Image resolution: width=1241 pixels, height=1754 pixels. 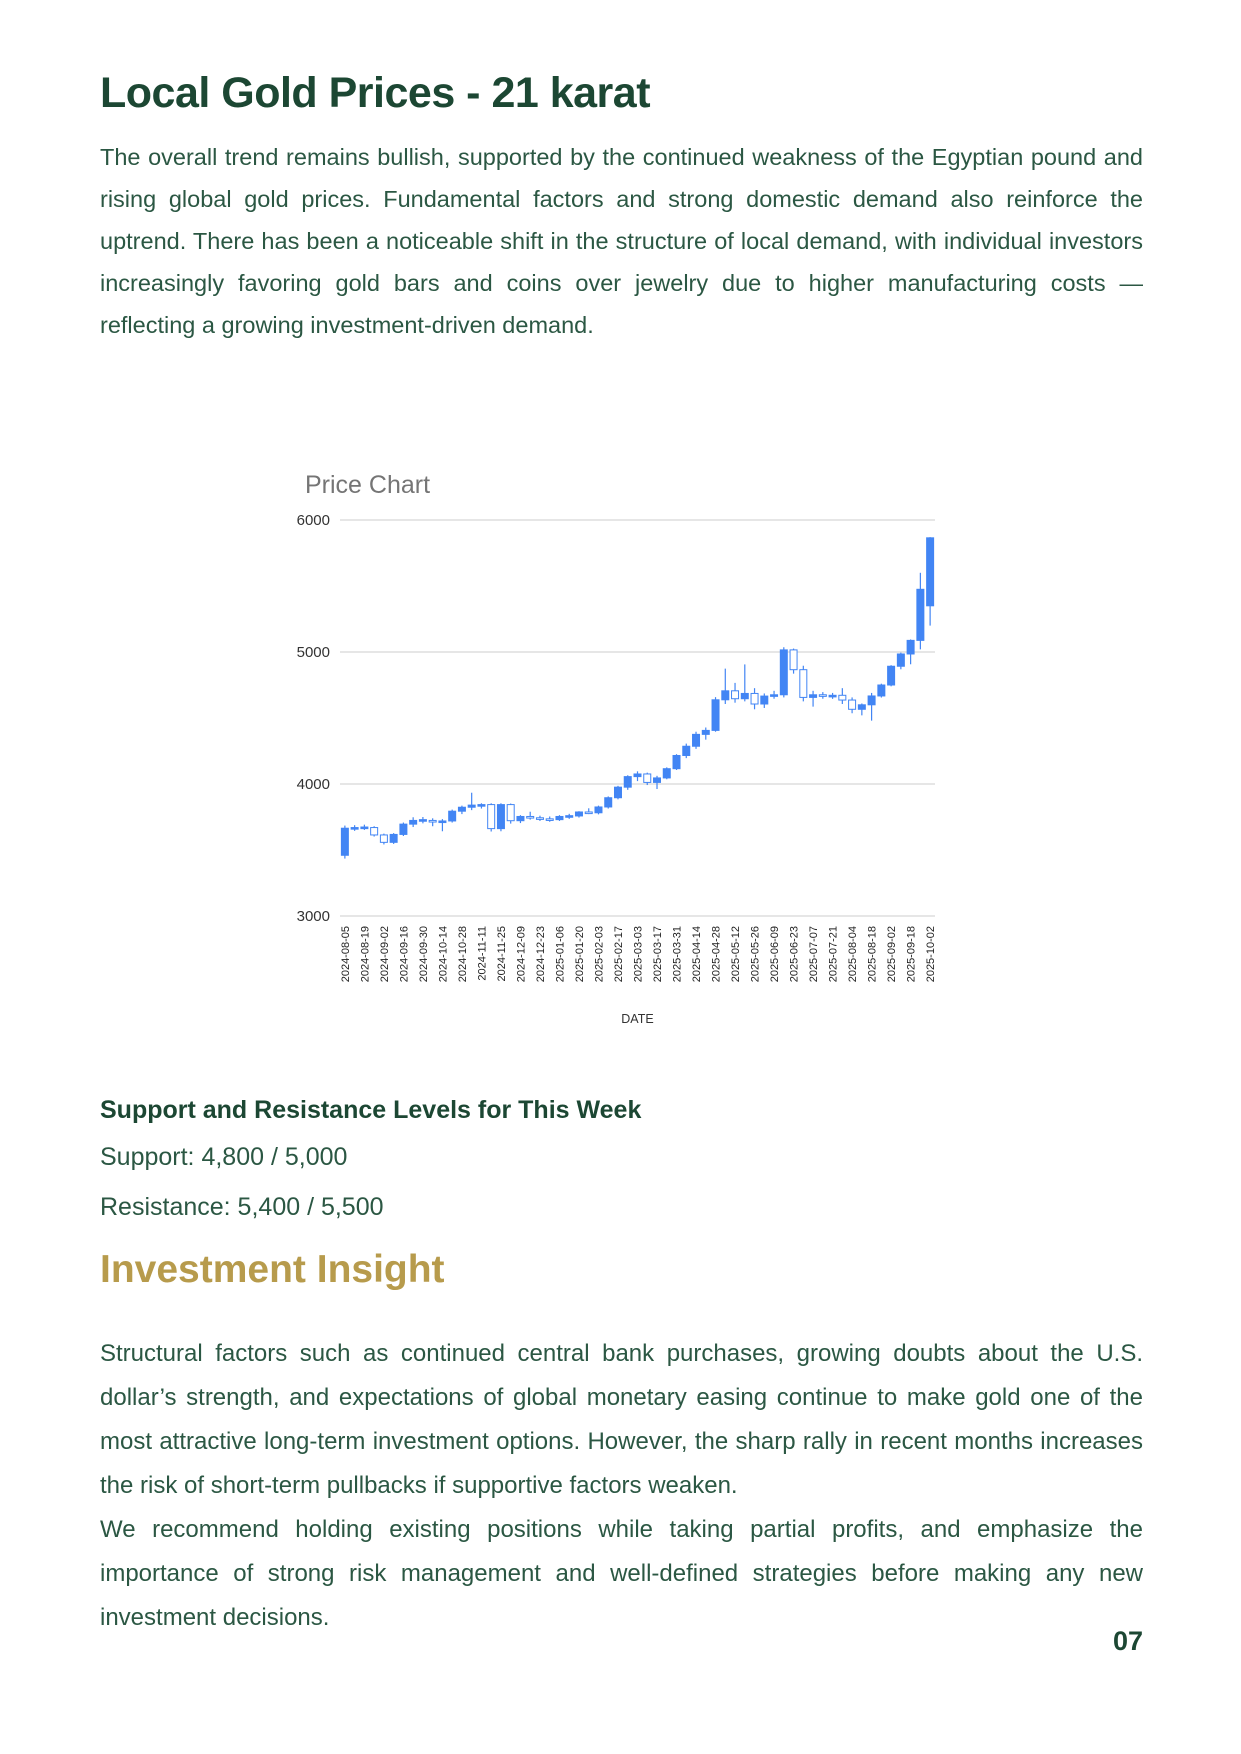 What do you see at coordinates (365, 954) in the screenshot?
I see `x-tick-label: 2024-08-19` at bounding box center [365, 954].